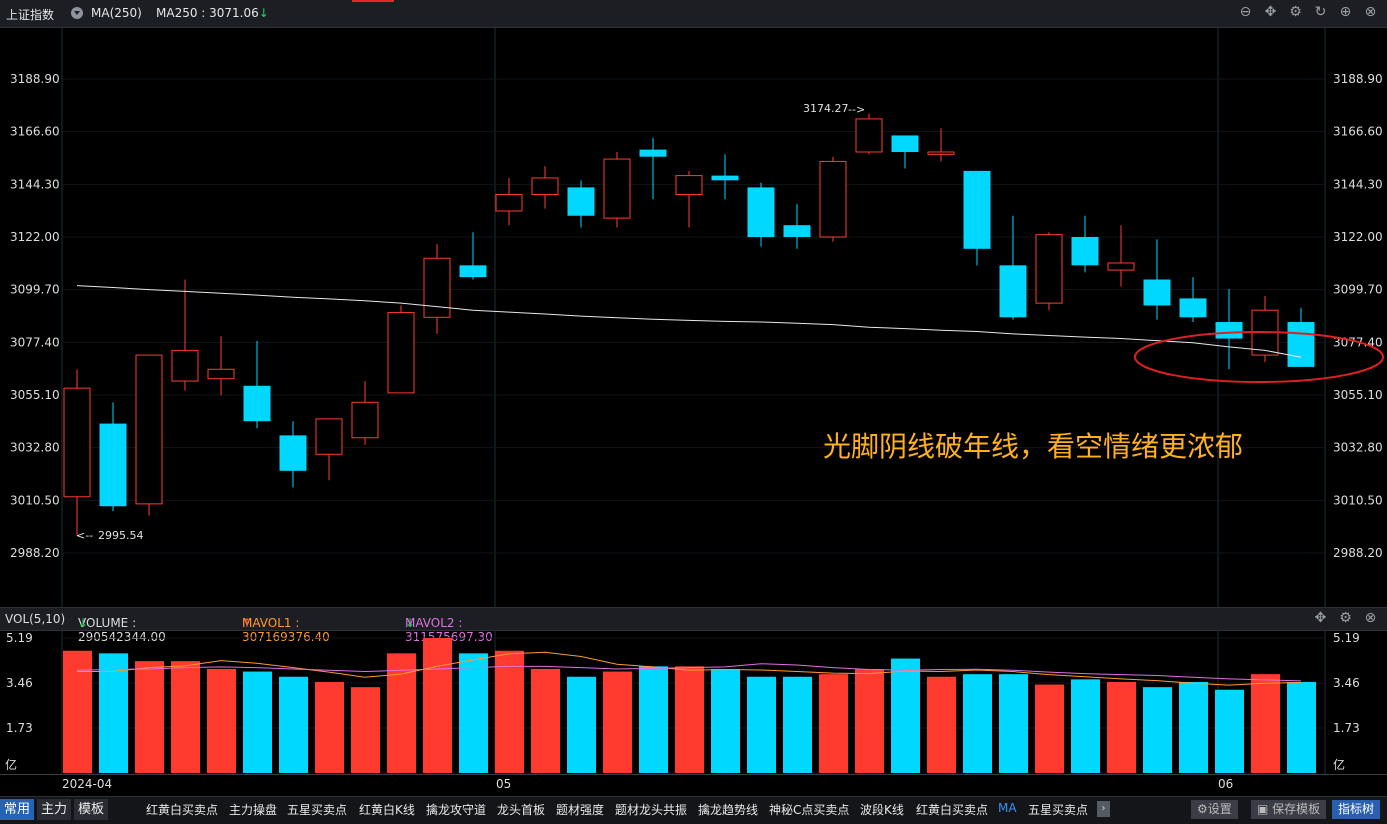 The image size is (1387, 824). Describe the element at coordinates (1103, 809) in the screenshot. I see `more-strategies-button: ›` at that location.